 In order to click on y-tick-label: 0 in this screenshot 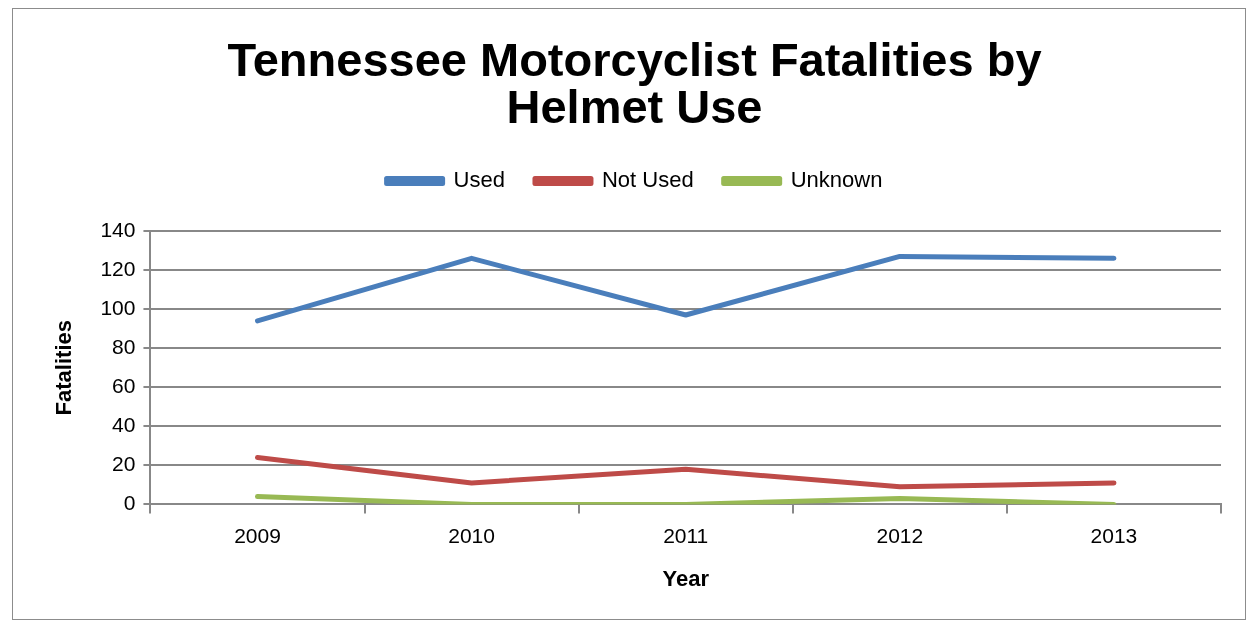, I will do `click(129, 503)`.